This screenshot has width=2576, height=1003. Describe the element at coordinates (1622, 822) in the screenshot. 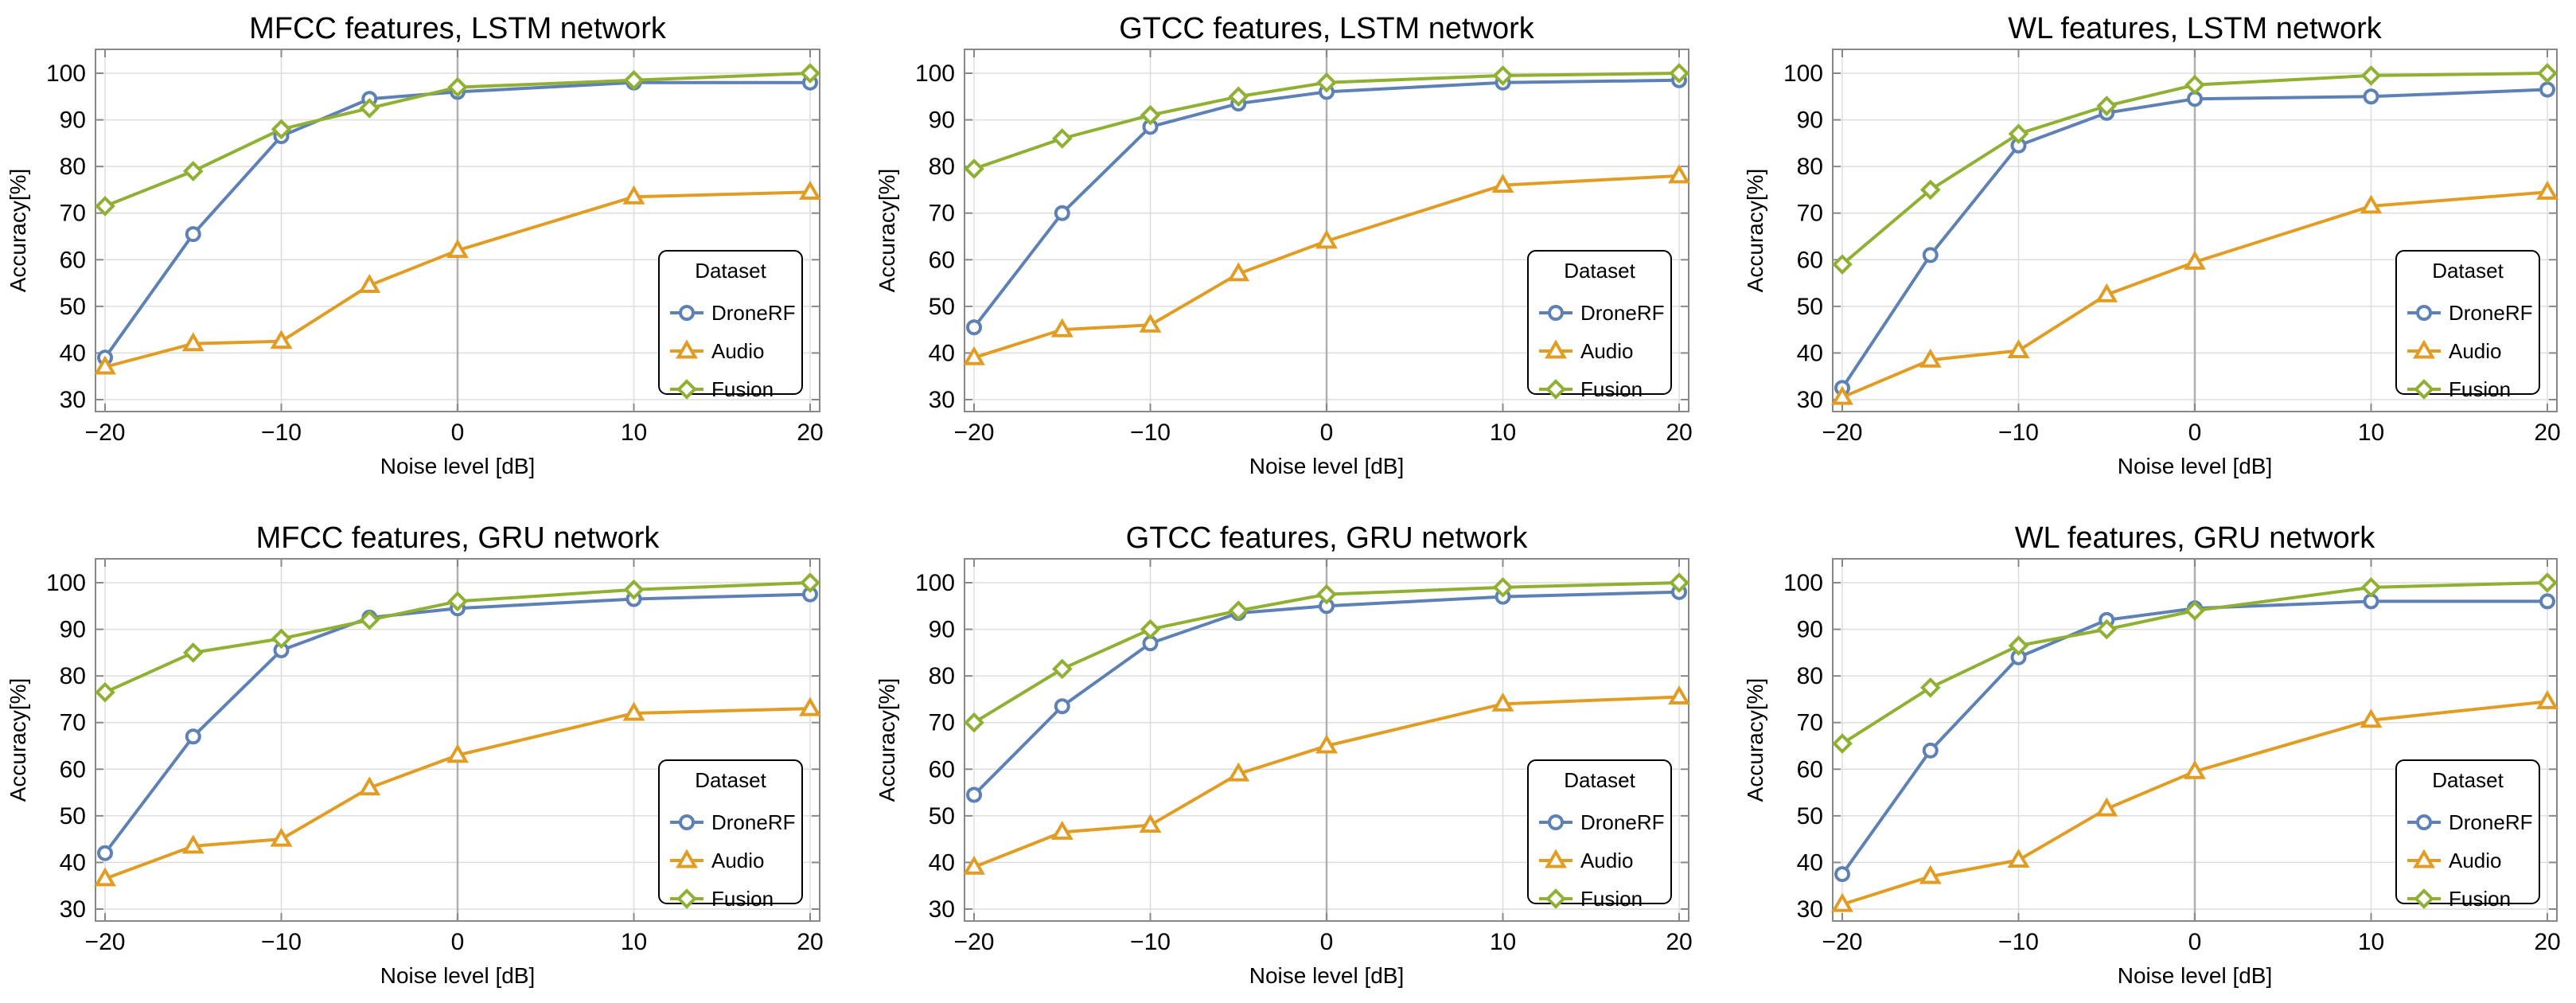

I see `legend-label-dronerf: DroneRF` at that location.